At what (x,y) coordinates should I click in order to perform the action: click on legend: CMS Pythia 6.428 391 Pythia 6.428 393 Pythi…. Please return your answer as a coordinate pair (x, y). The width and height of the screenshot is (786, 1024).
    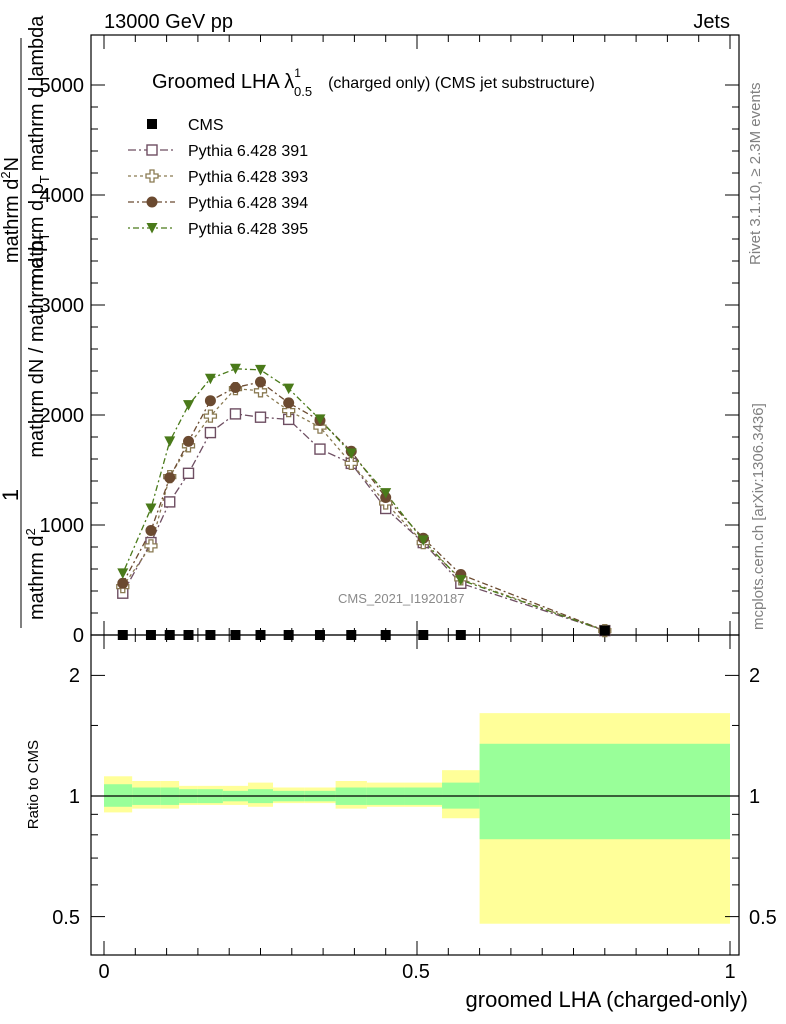
    Looking at the image, I should click on (218, 177).